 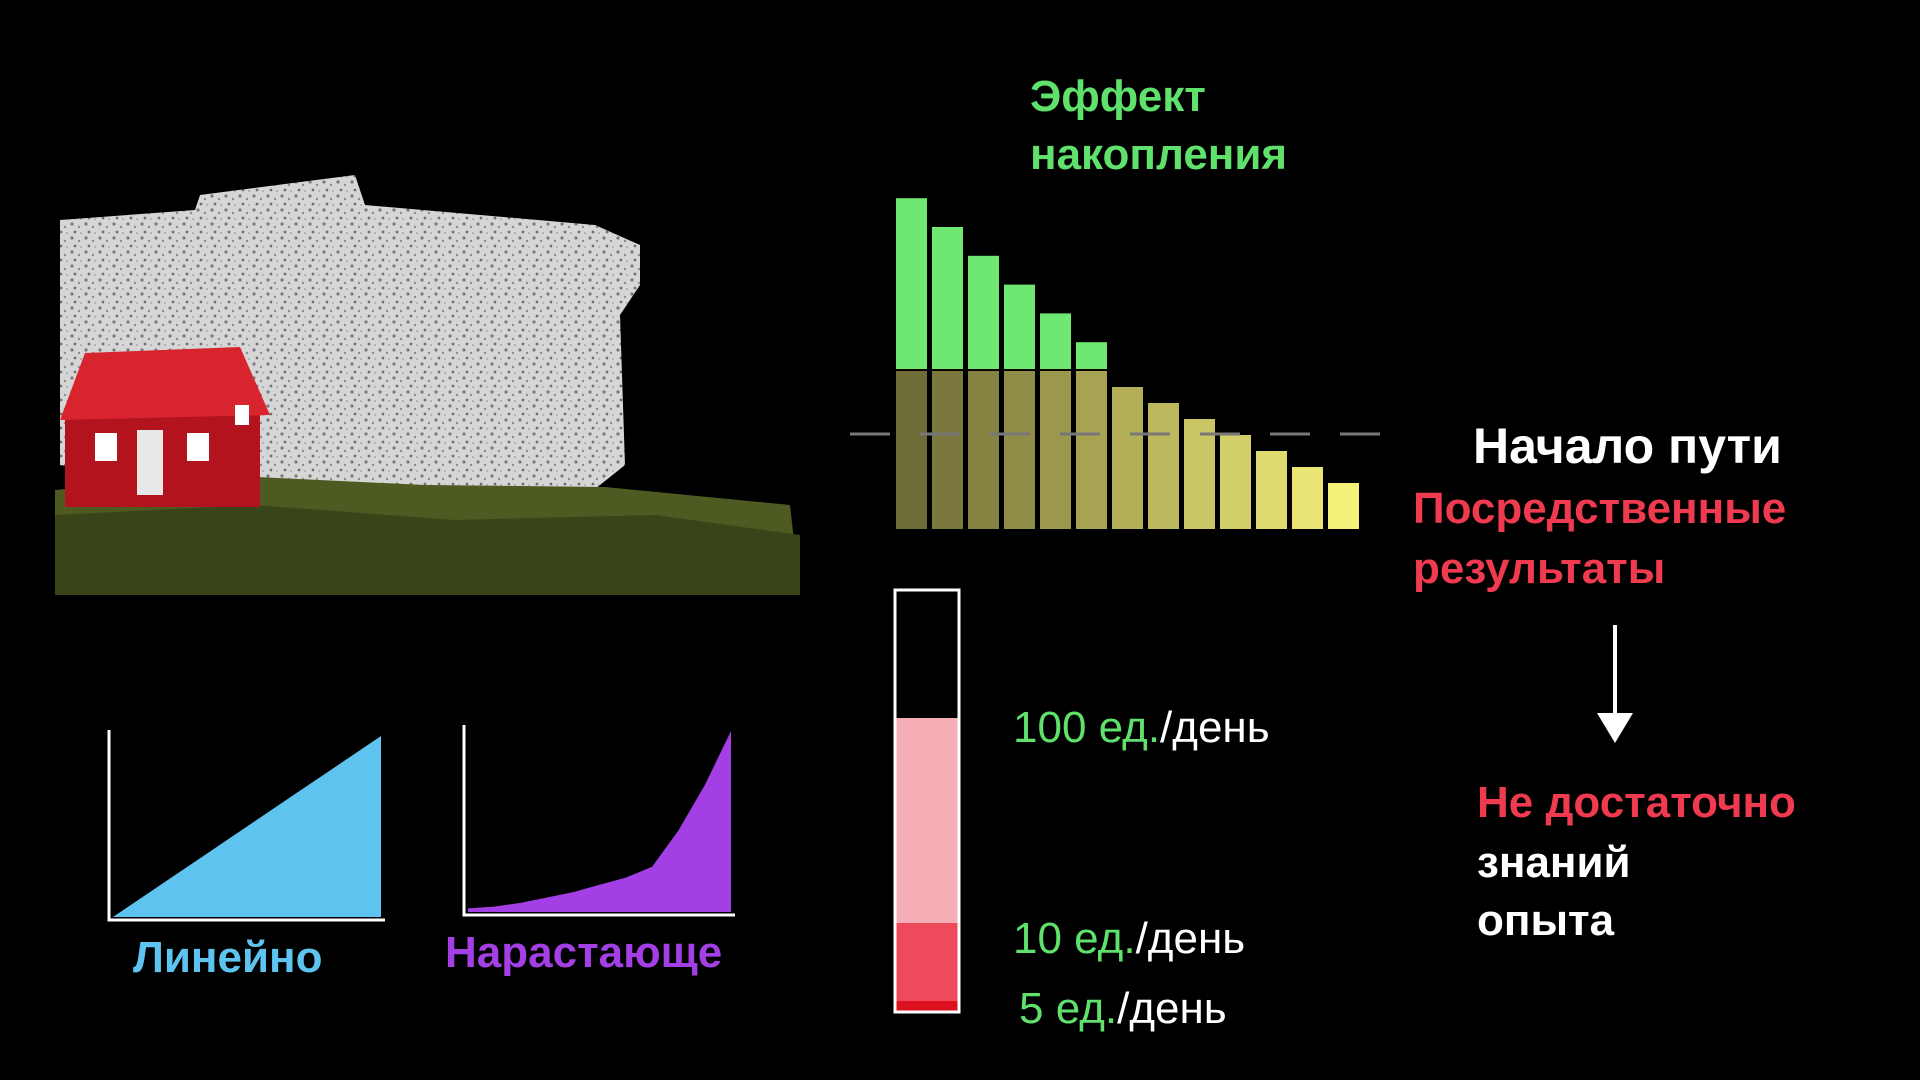 What do you see at coordinates (1068, 1008) in the screenshot?
I see `scale-level-5-value: 5 ед.` at bounding box center [1068, 1008].